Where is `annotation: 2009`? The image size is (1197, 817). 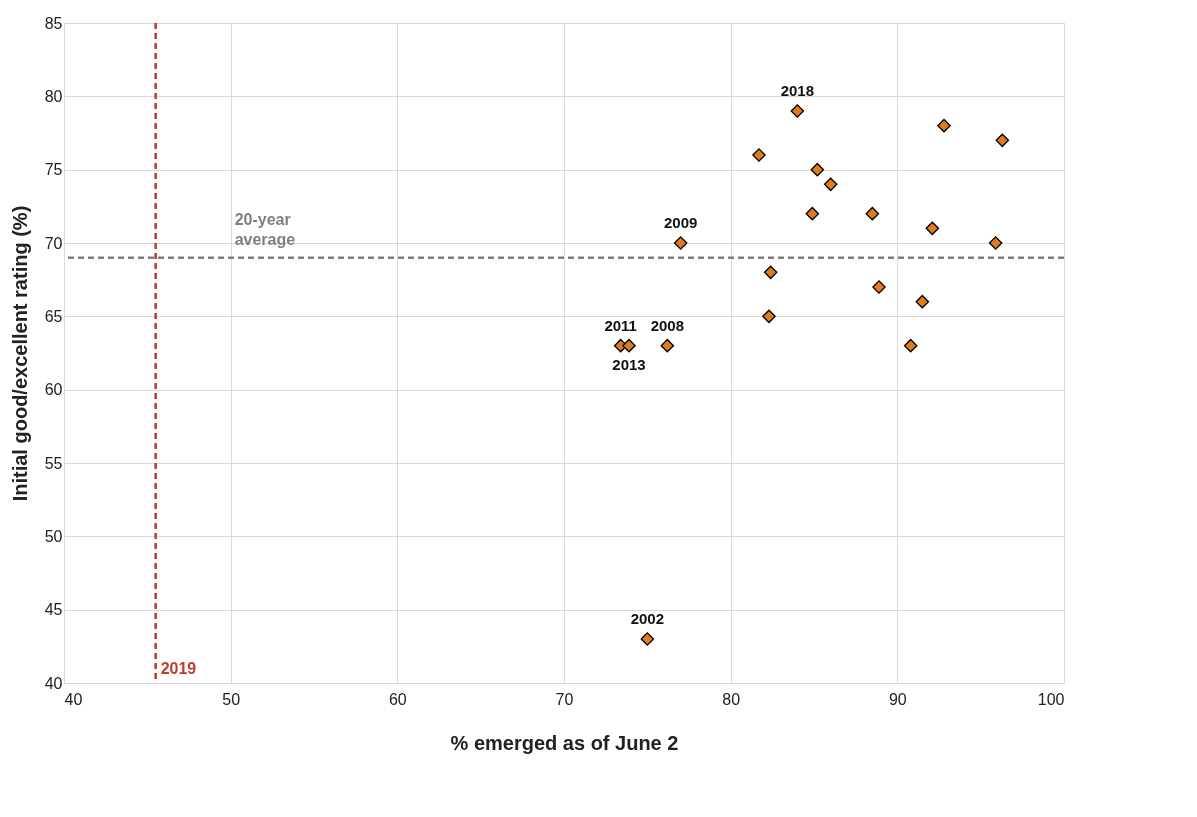 annotation: 2009 is located at coordinates (680, 222).